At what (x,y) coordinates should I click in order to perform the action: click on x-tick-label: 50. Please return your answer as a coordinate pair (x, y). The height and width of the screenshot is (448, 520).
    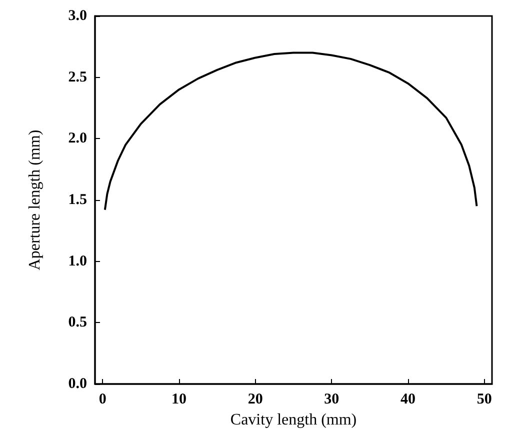
    Looking at the image, I should click on (484, 400).